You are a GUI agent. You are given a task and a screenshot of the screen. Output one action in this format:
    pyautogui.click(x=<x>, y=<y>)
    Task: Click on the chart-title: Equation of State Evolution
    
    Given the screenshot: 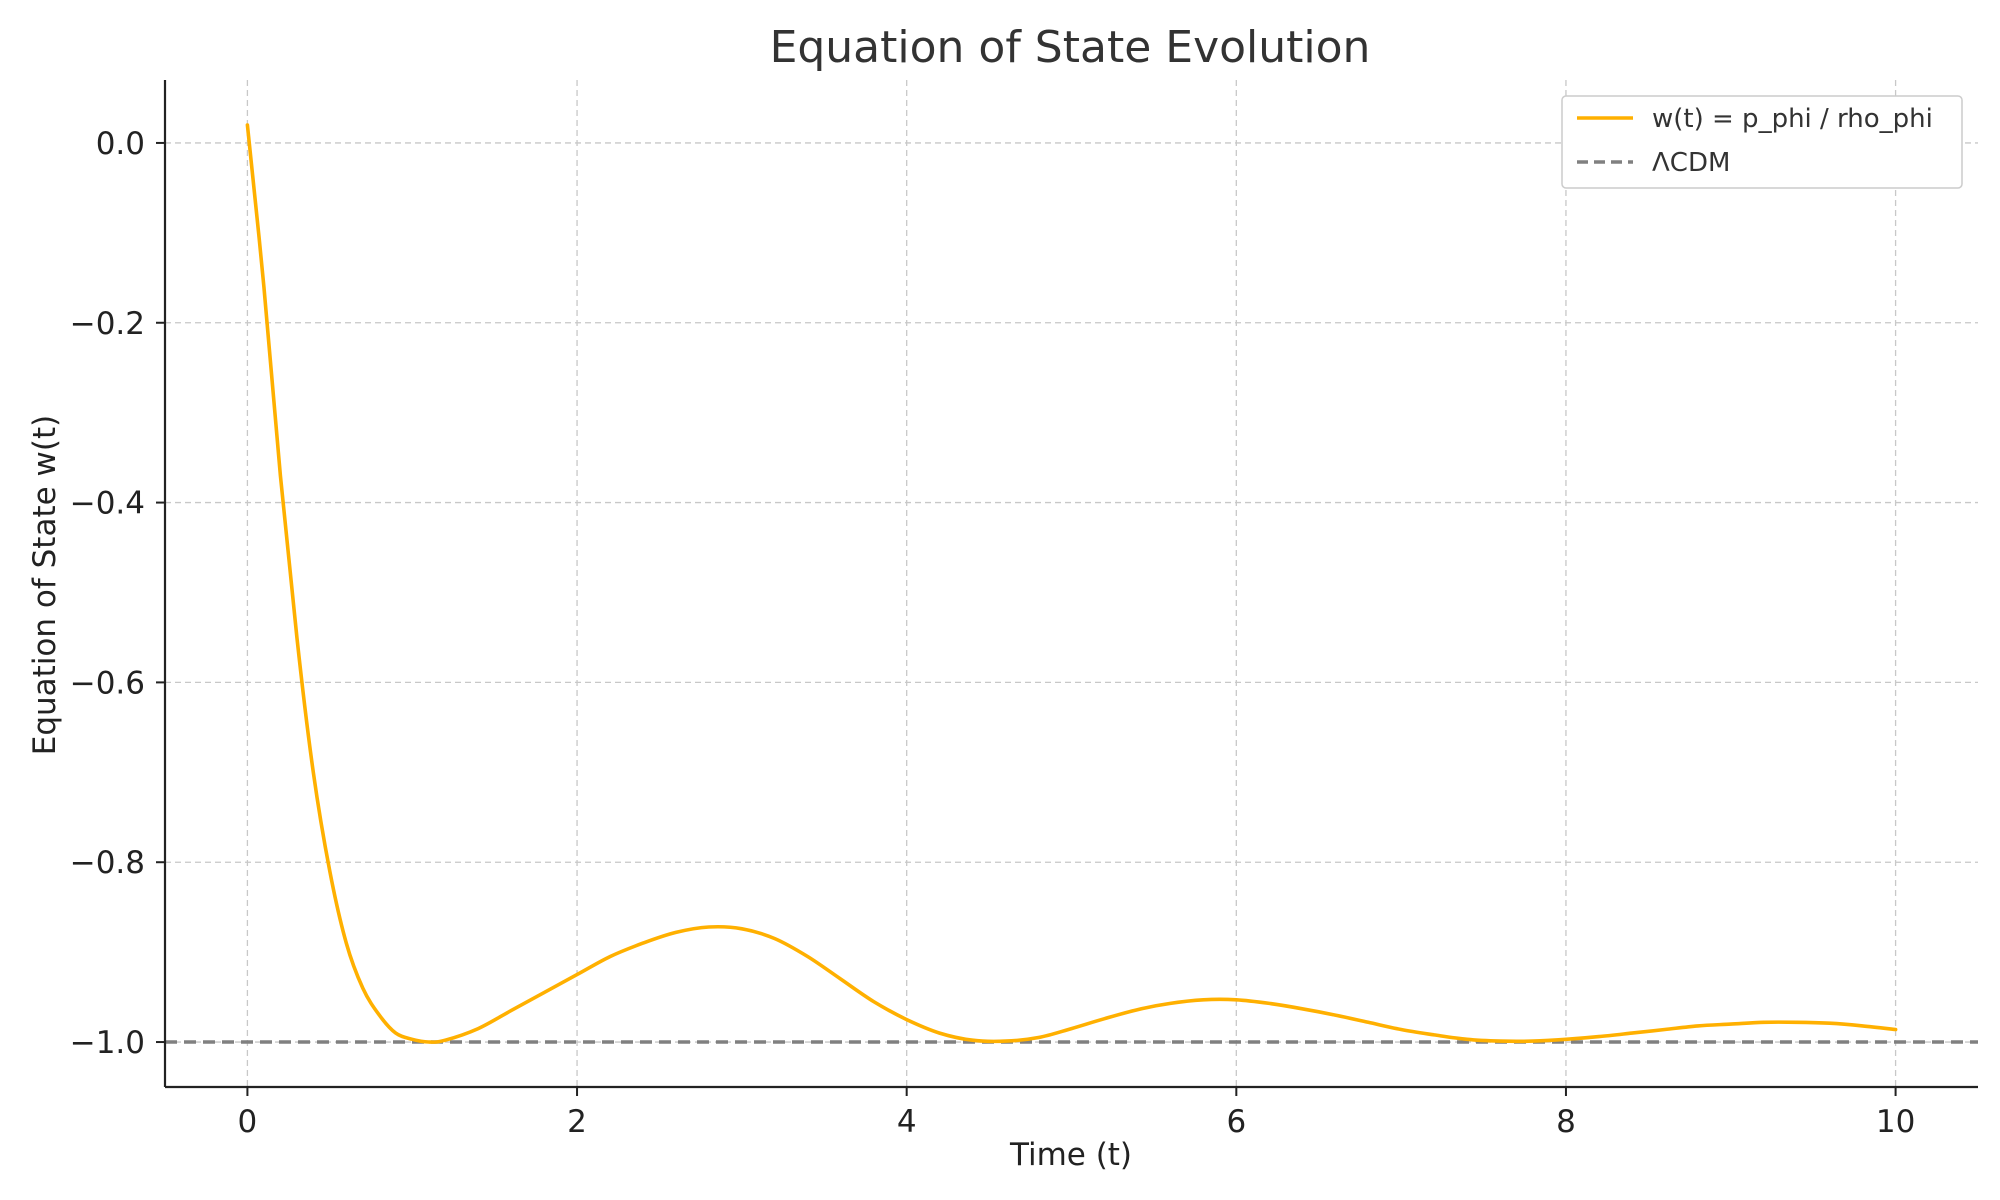 What is the action you would take?
    pyautogui.click(x=1070, y=47)
    